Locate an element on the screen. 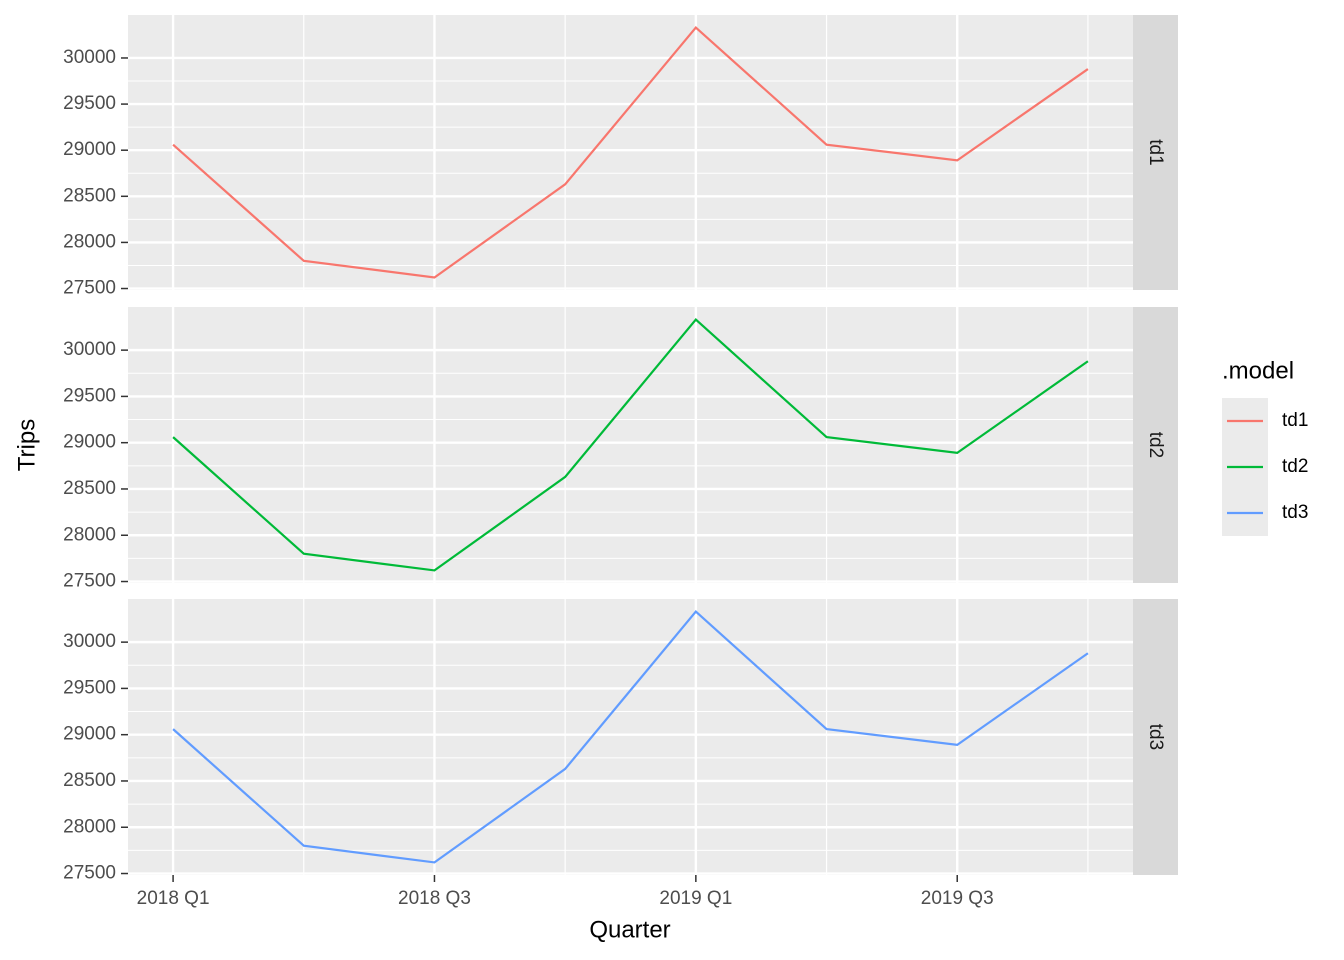 This screenshot has width=1344, height=960. legend-label: td3 is located at coordinates (1295, 512).